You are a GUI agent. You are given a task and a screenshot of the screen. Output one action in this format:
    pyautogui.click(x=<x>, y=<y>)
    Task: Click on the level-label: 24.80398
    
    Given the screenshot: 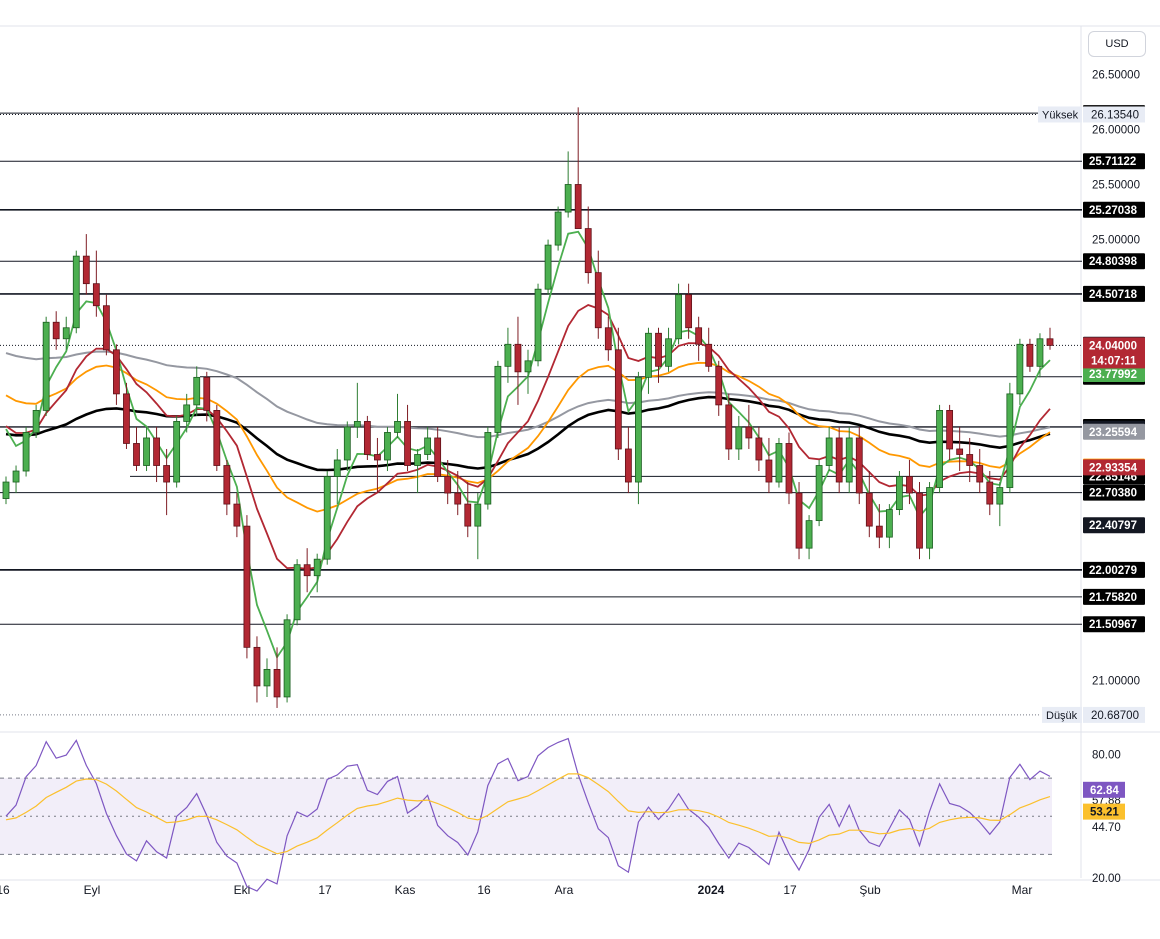 What is the action you would take?
    pyautogui.click(x=1113, y=262)
    